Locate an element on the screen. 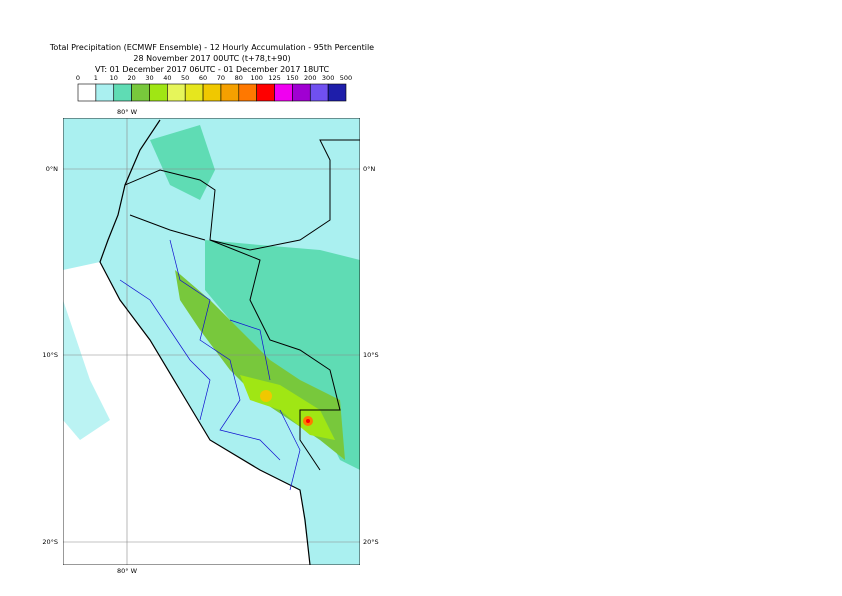 The height and width of the screenshot is (596, 842). legend-label: 30 is located at coordinates (149, 78).